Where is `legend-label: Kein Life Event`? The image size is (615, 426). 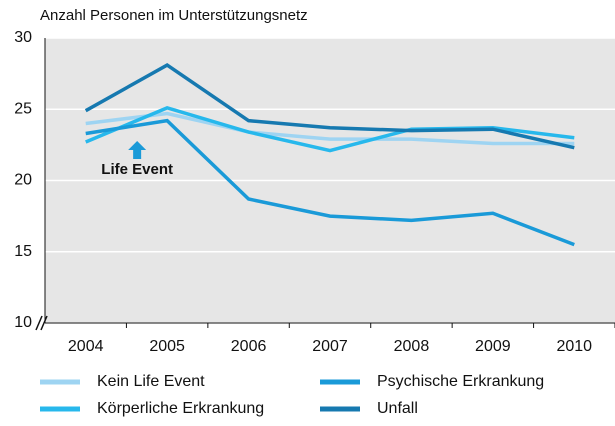 legend-label: Kein Life Event is located at coordinates (151, 381).